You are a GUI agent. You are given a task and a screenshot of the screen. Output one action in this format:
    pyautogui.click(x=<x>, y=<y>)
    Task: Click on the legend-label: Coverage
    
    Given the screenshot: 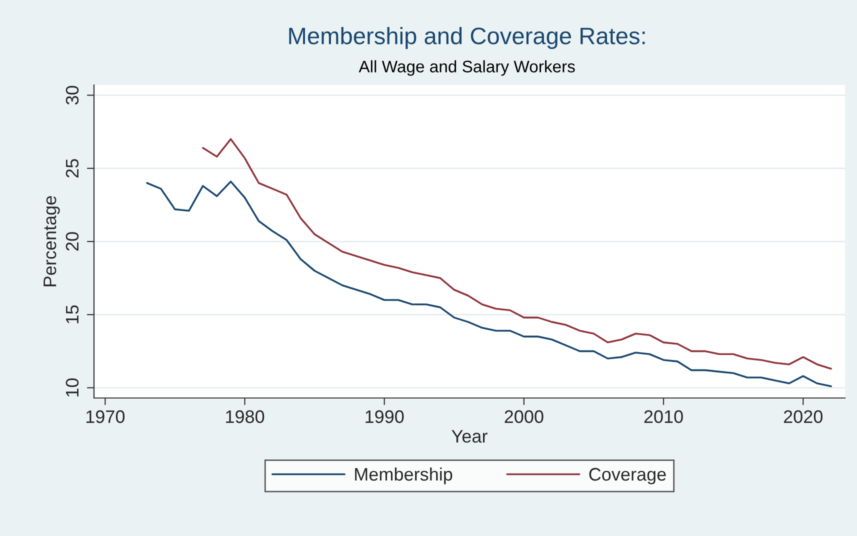 What is the action you would take?
    pyautogui.click(x=627, y=476)
    